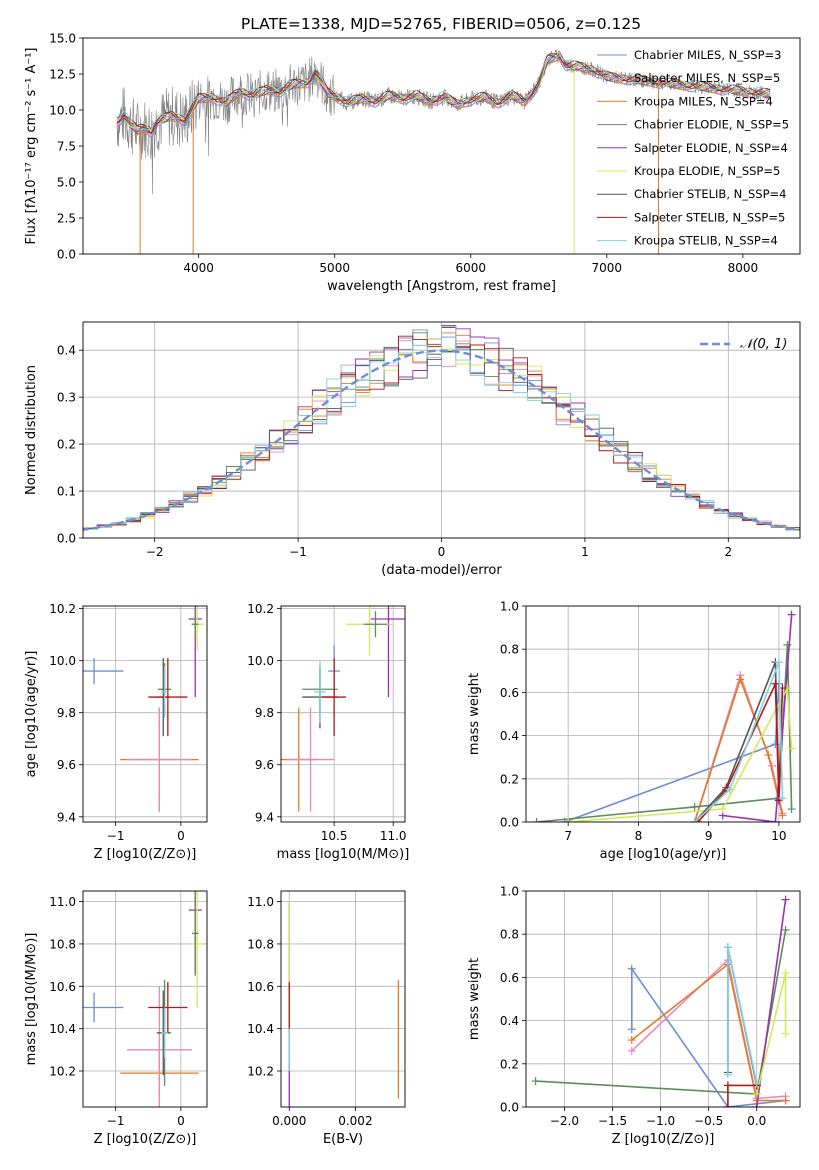 This screenshot has width=819, height=1170. What do you see at coordinates (708, 1121) in the screenshot?
I see `x-tick-label: −0.5` at bounding box center [708, 1121].